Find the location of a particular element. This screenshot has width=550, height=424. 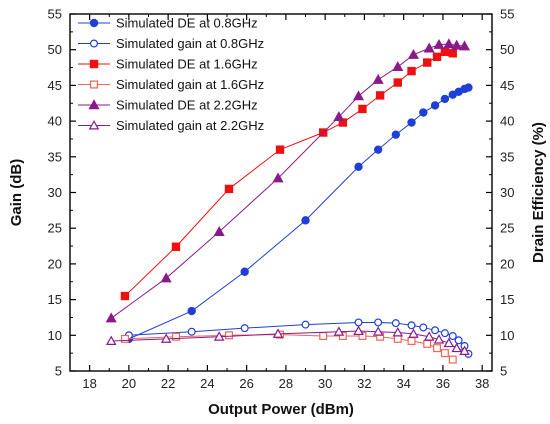

x-tick-label: 20 is located at coordinates (129, 383).